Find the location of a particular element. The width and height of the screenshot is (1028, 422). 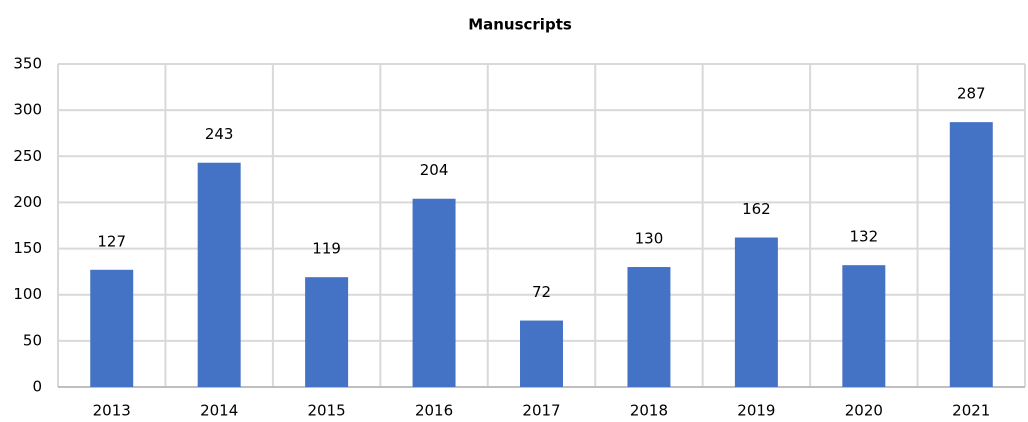

data-label: 204 is located at coordinates (434, 170).